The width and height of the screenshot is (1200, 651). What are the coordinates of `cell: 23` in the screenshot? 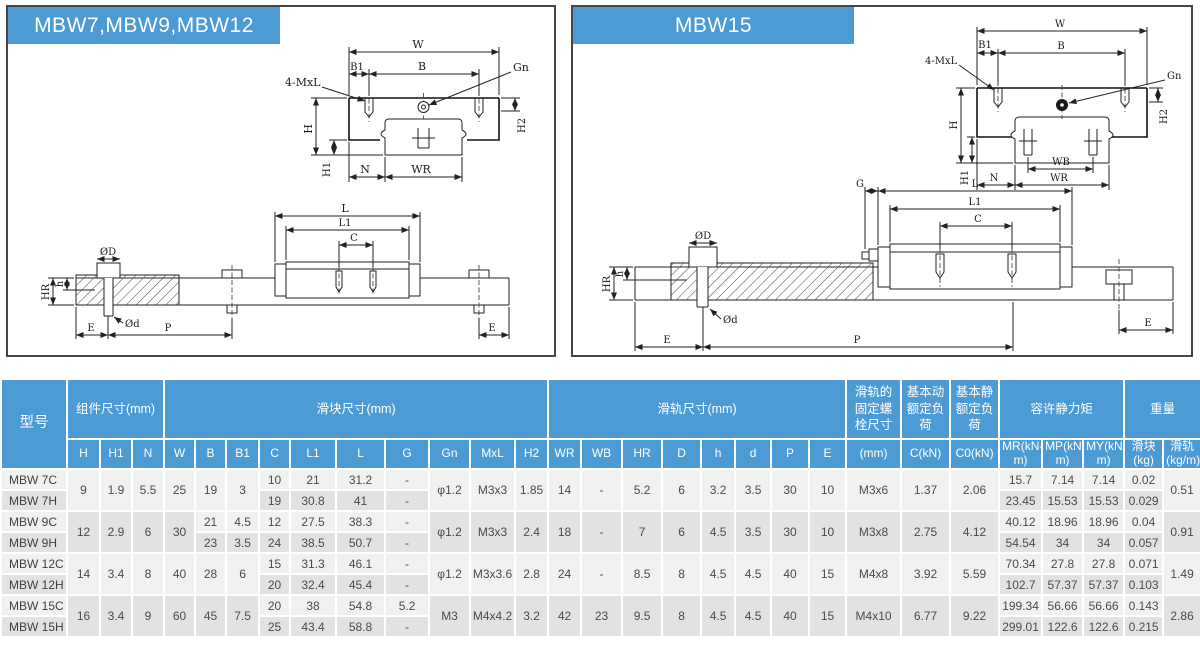 It's located at (211, 542).